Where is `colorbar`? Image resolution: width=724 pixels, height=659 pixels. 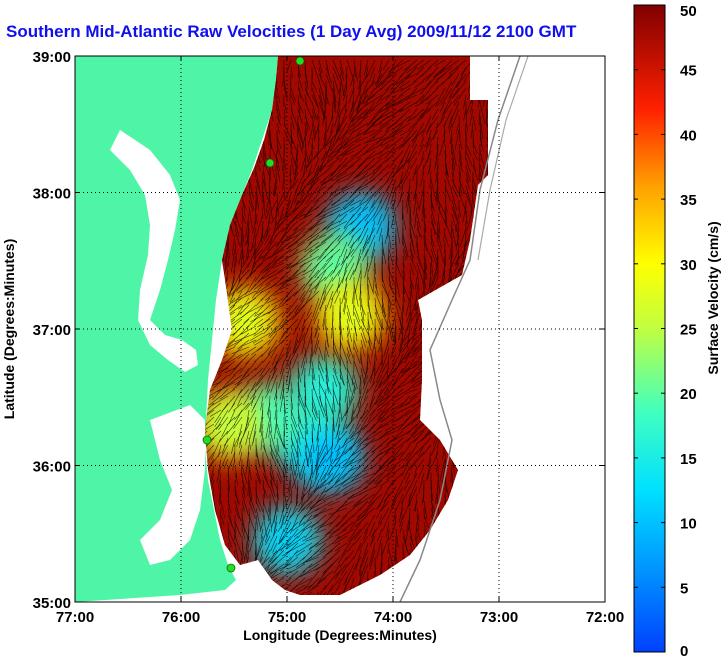
colorbar is located at coordinates (649, 328).